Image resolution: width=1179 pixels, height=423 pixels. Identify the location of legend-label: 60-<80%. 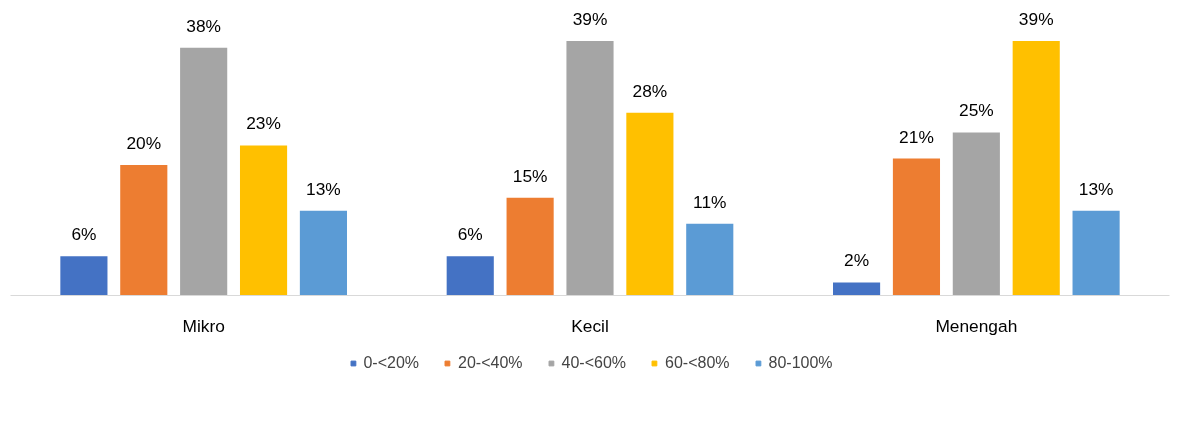
(697, 363).